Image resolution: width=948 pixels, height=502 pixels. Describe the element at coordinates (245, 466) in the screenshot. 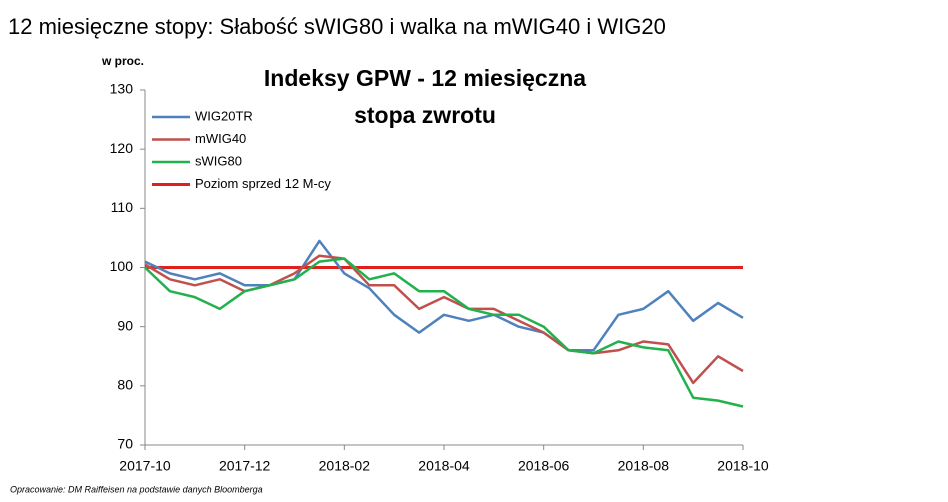

I see `x-tick-label: 2017-12` at that location.